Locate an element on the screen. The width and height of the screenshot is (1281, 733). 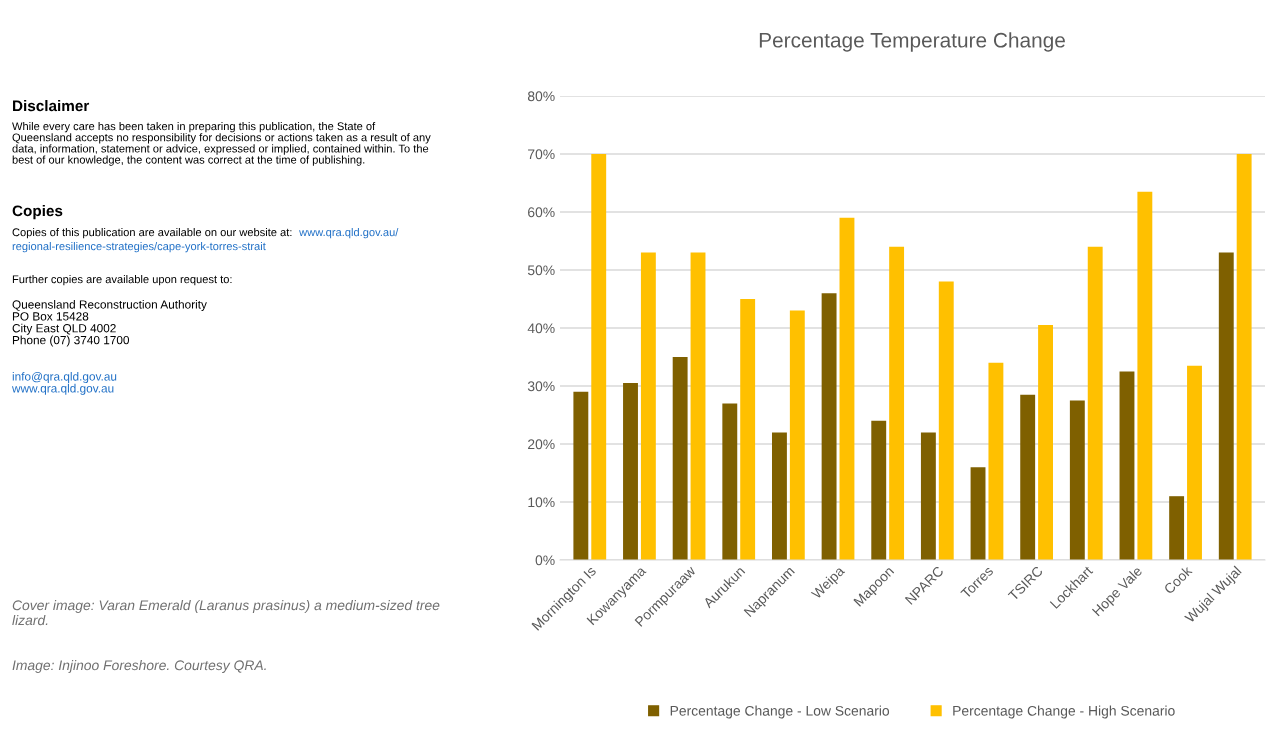
text: regional-resilience-strategies/cape-york-torres-strait is located at coordinates (139, 247).